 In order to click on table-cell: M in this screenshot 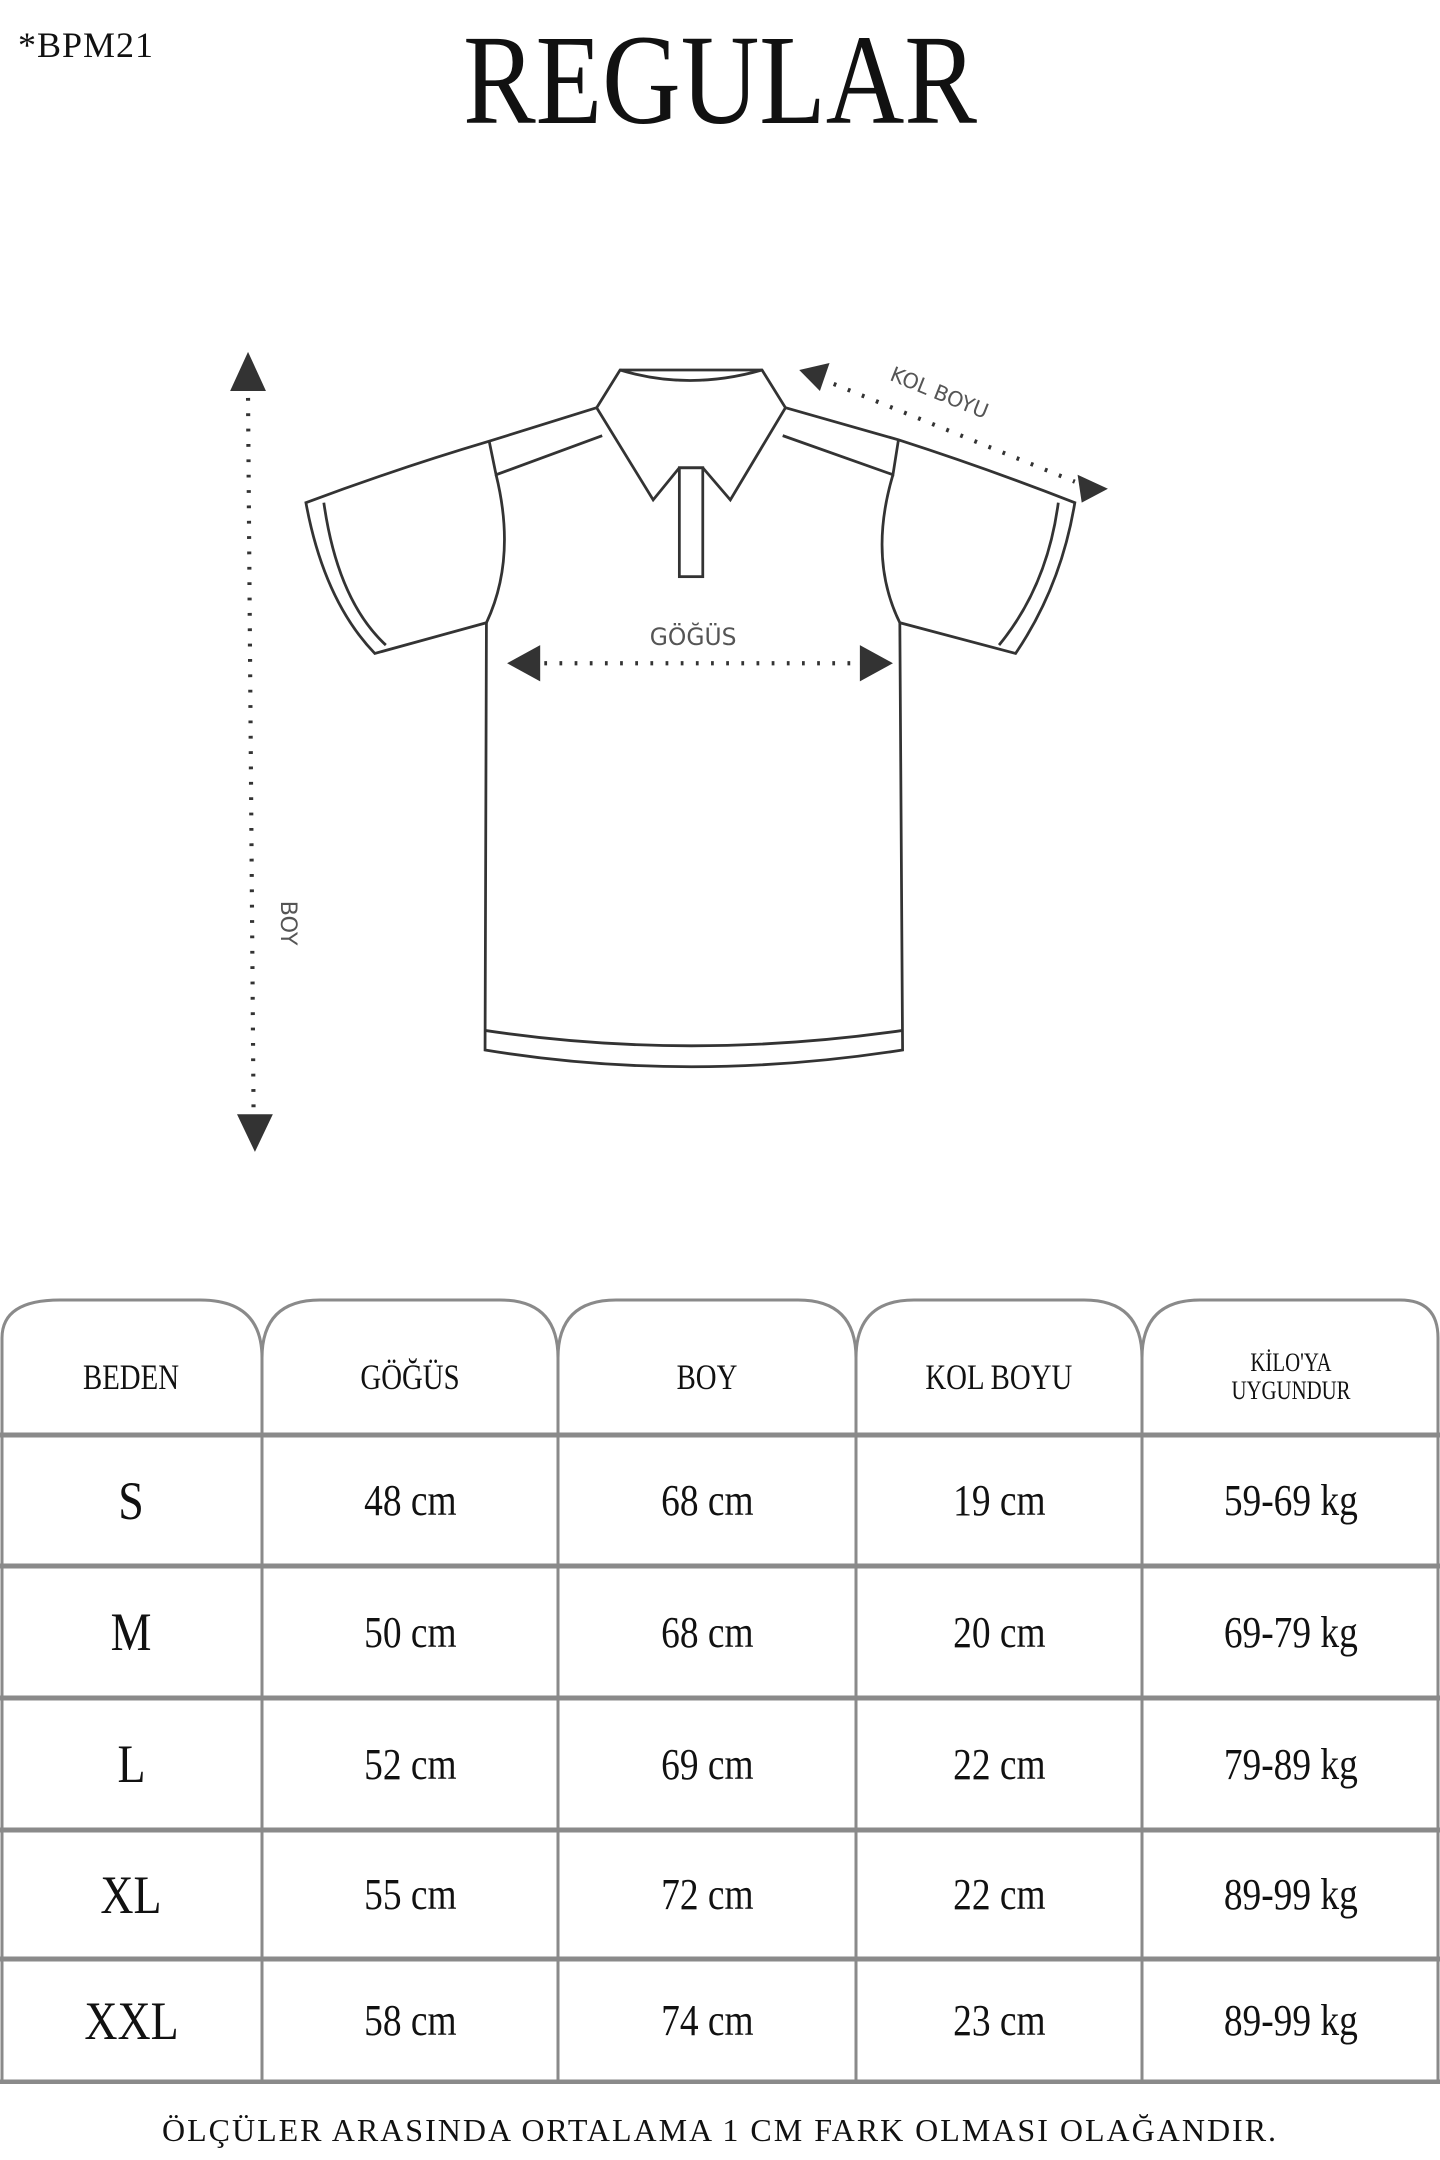, I will do `click(131, 1632)`.